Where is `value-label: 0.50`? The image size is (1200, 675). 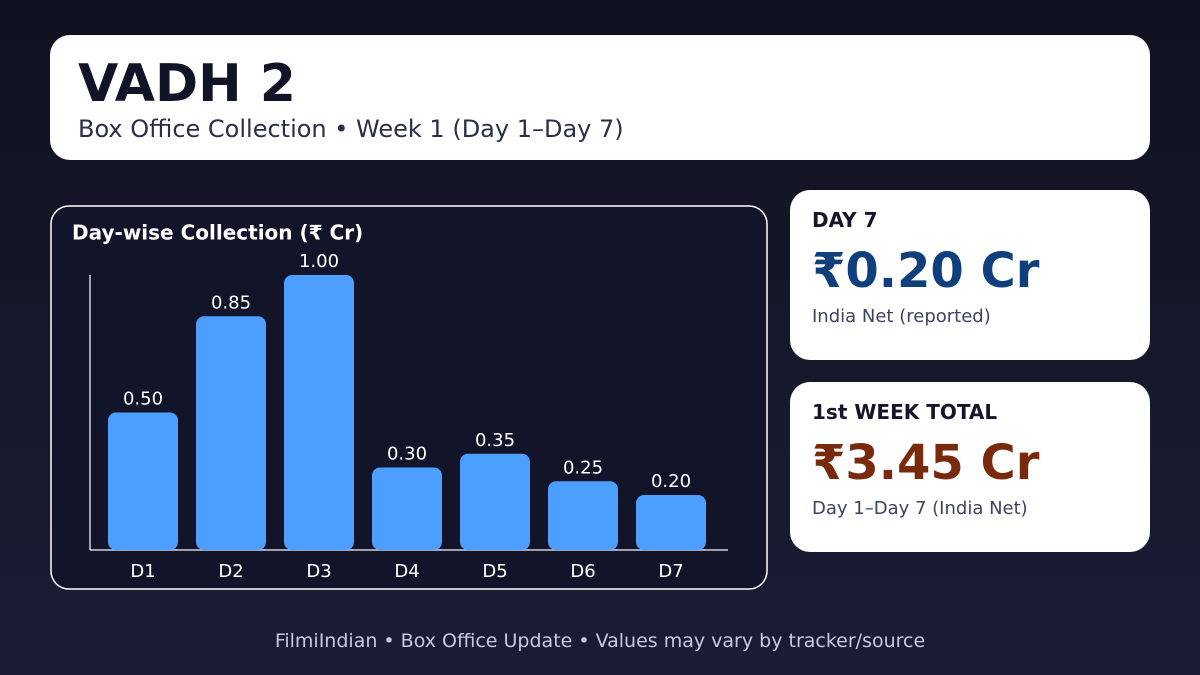 value-label: 0.50 is located at coordinates (143, 399).